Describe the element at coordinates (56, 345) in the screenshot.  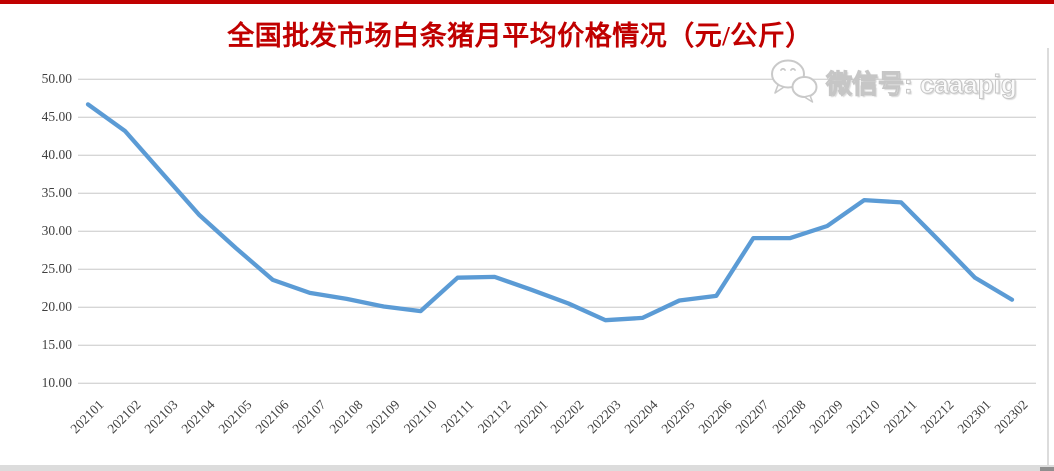
I see `y-axis-tick-label: 15.00` at that location.